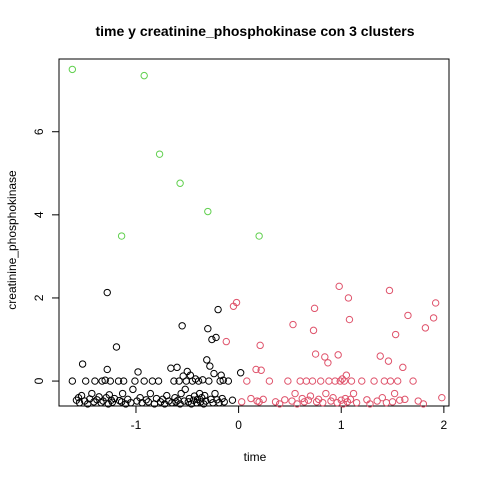 This screenshot has height=480, width=480. I want to click on x-tick-label: -1, so click(136, 425).